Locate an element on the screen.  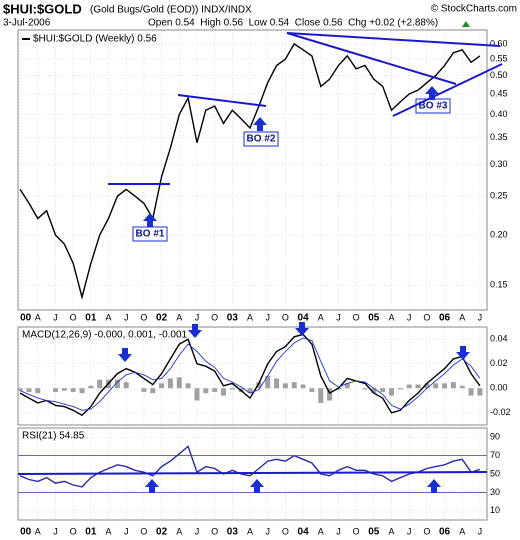
x-tick-label: 05 is located at coordinates (374, 318).